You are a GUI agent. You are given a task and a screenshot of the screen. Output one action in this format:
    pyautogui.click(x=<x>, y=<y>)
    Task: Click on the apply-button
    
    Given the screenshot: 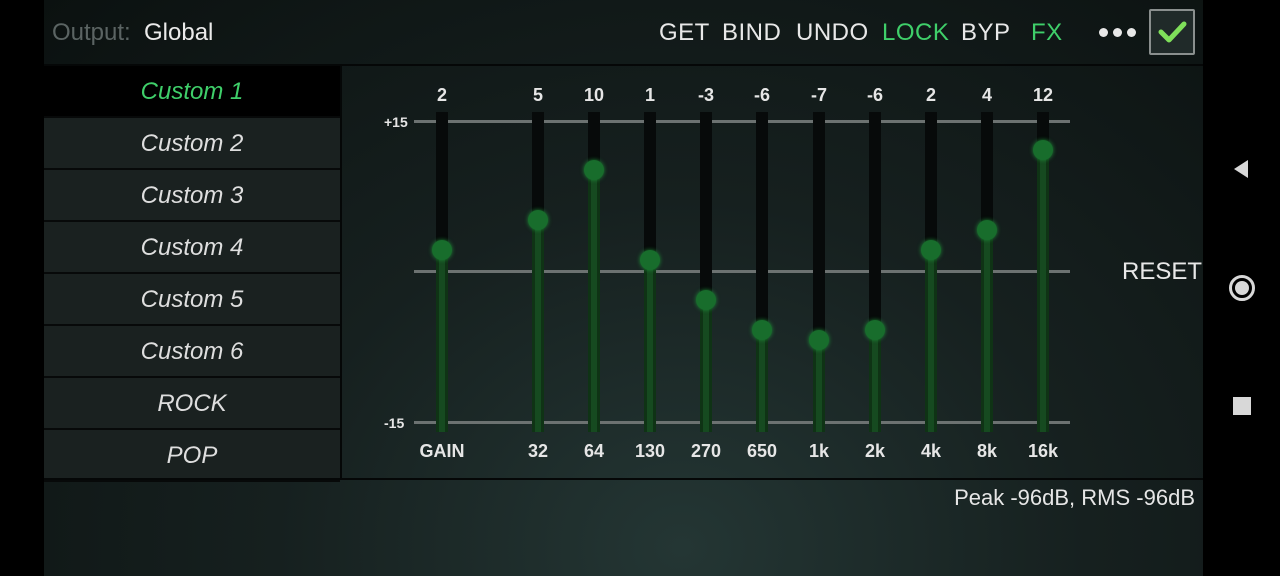 What is the action you would take?
    pyautogui.click(x=1172, y=32)
    